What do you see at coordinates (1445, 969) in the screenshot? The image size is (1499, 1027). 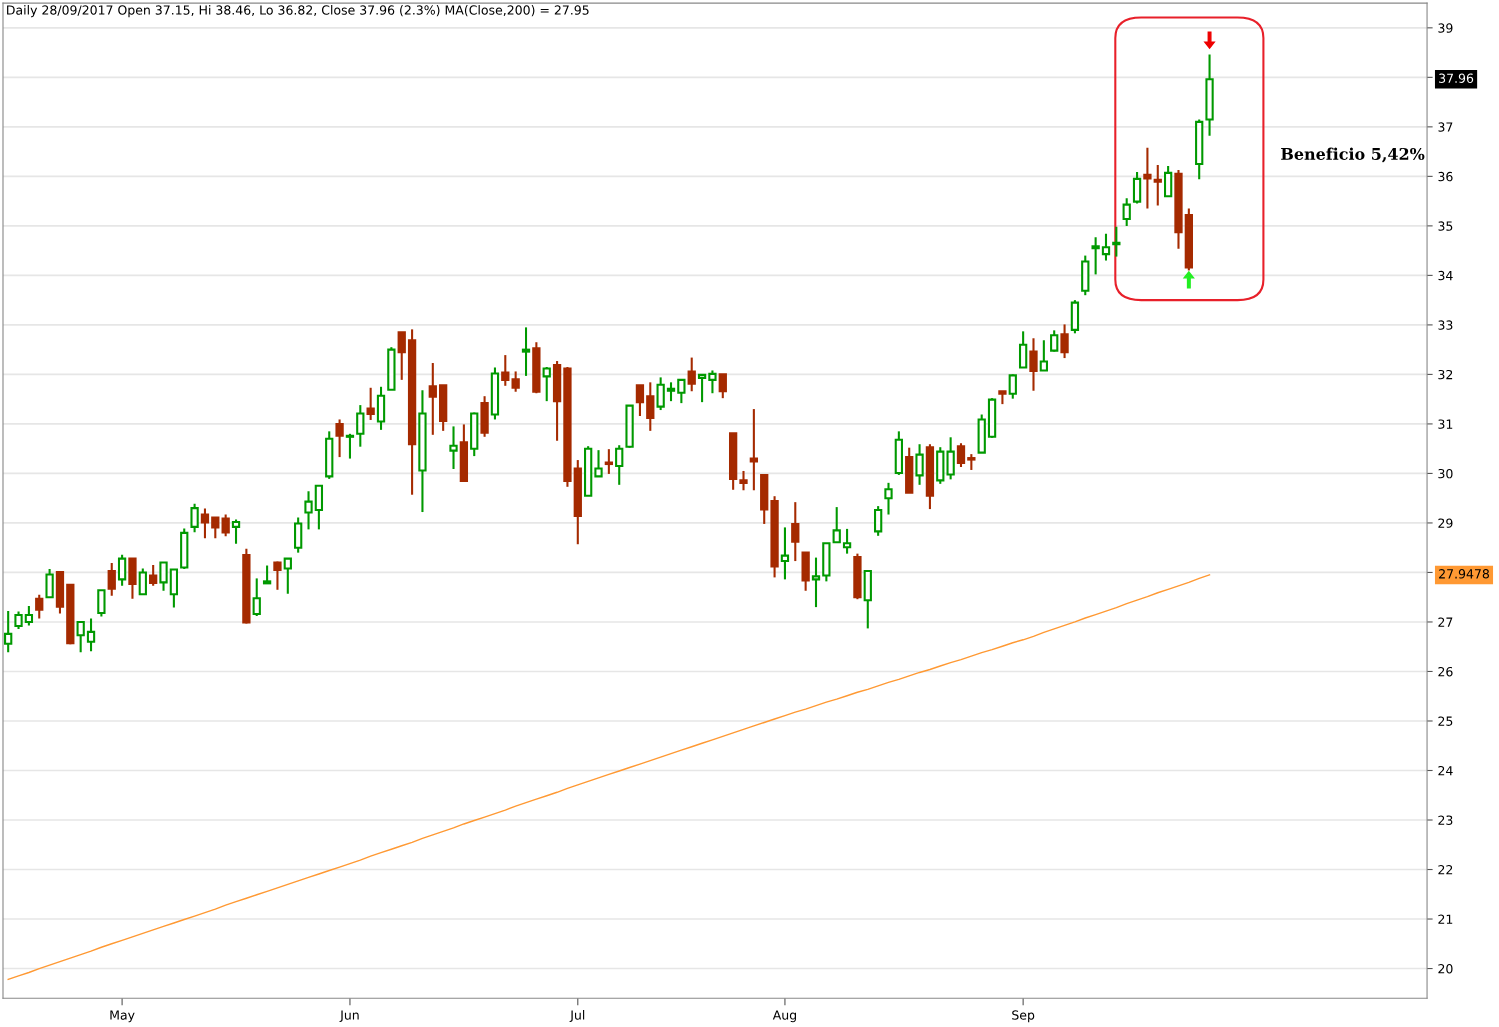 I see `y-tick-label: 20` at bounding box center [1445, 969].